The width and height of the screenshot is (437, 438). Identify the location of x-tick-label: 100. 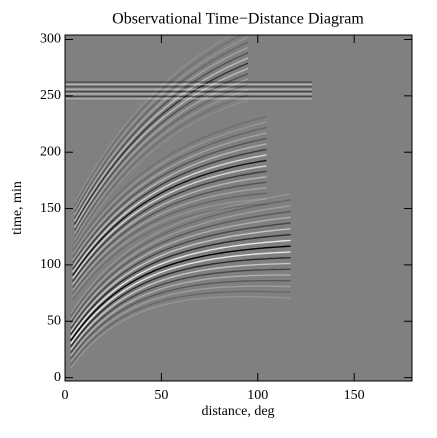
(257, 395).